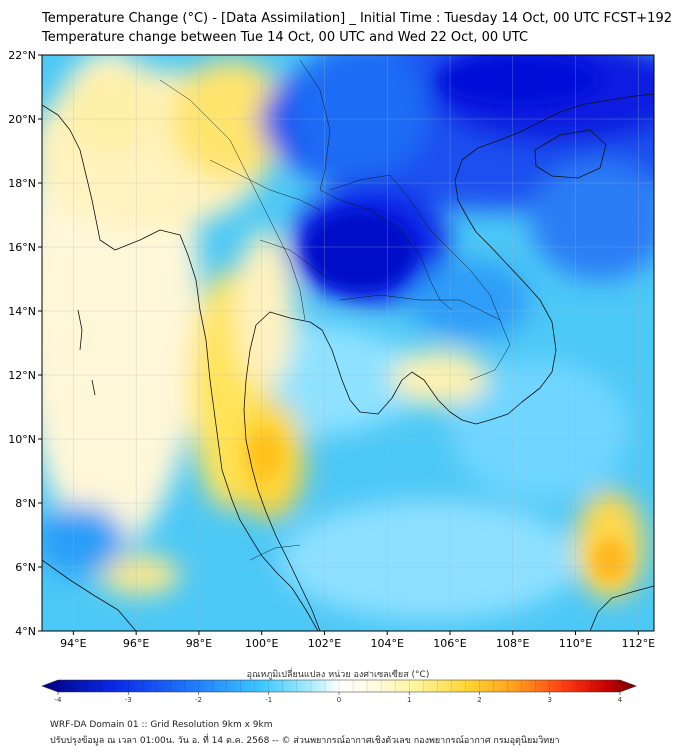 The image size is (676, 756). I want to click on lon-tick-label: 108°E, so click(512, 643).